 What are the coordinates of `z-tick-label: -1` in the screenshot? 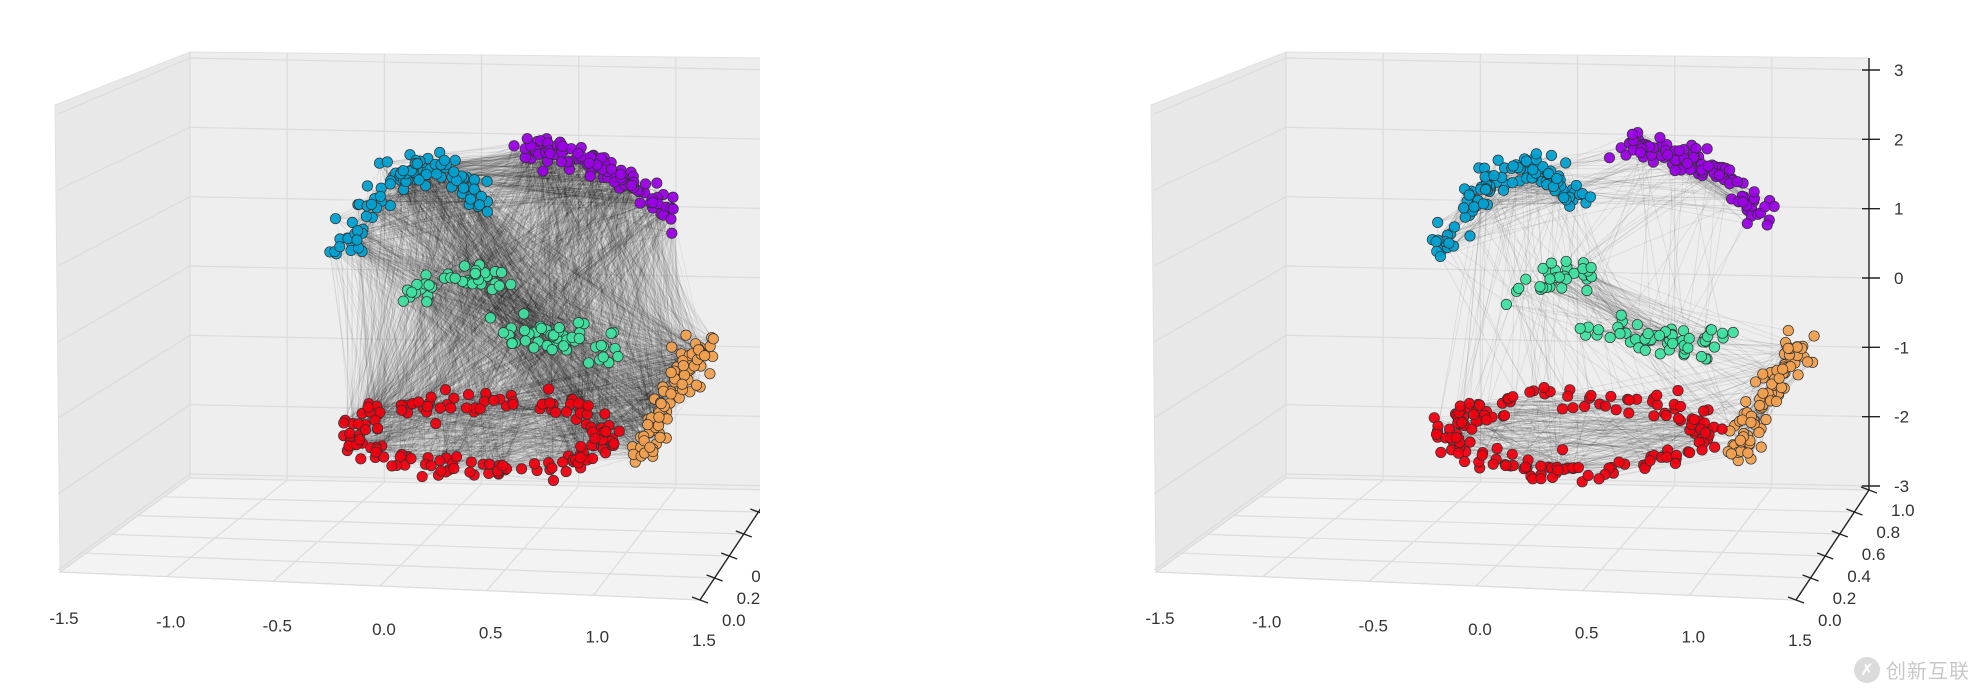 It's located at (1901, 347).